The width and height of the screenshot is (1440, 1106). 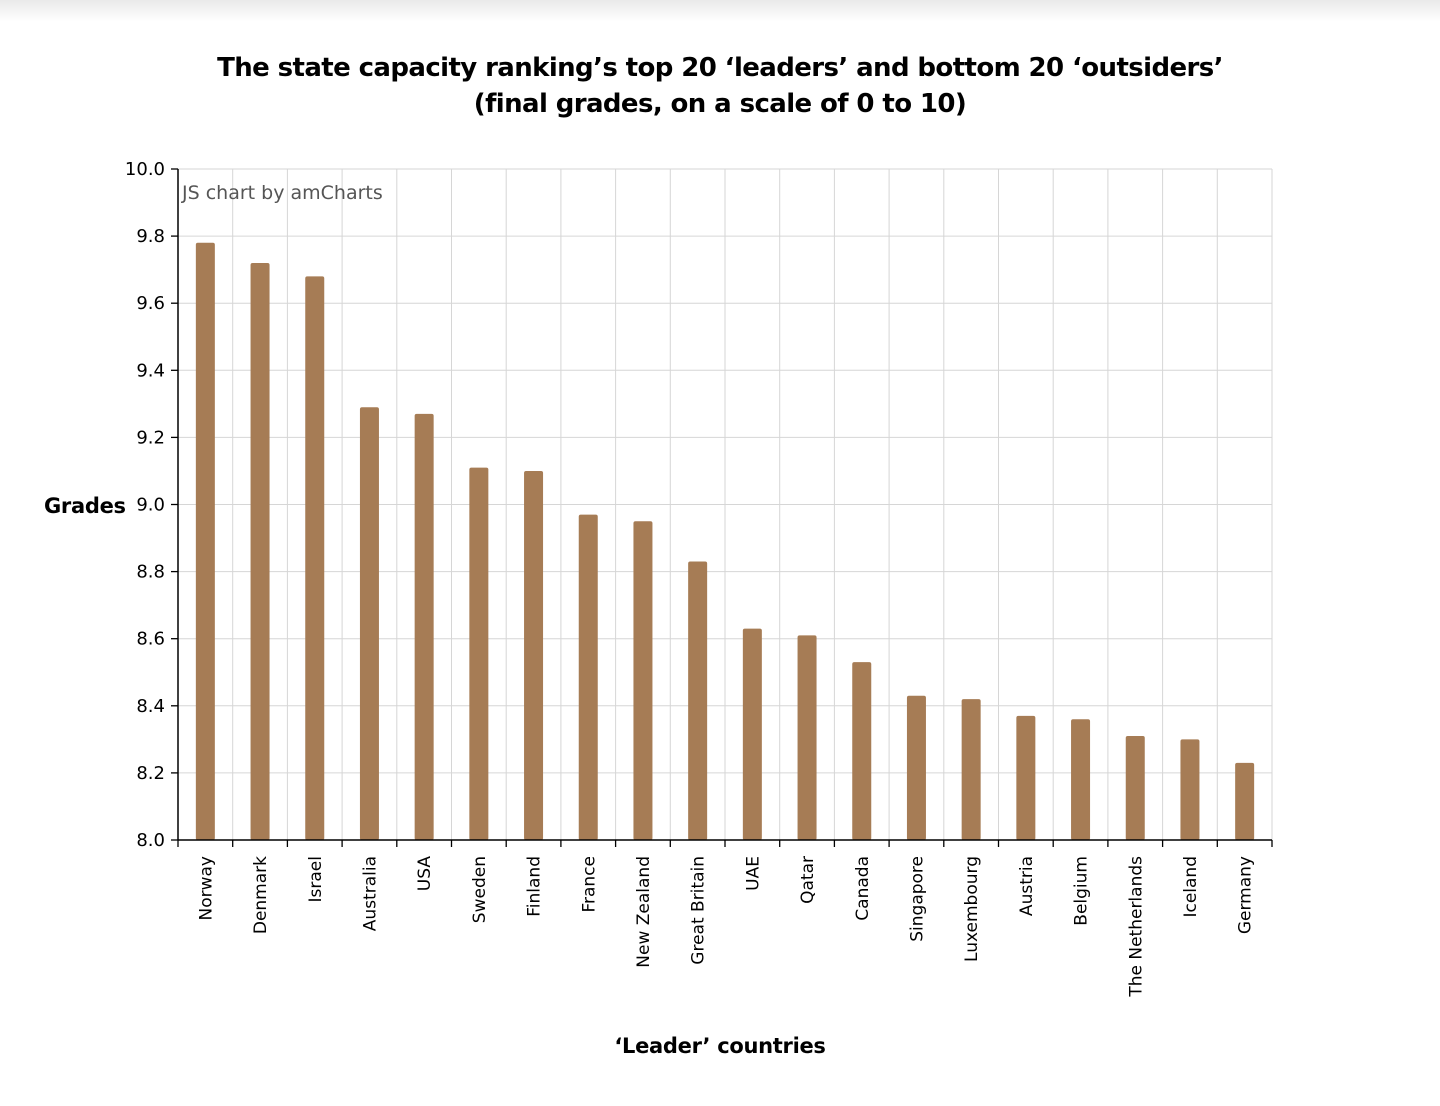 I want to click on bar-belgium, so click(x=1081, y=779).